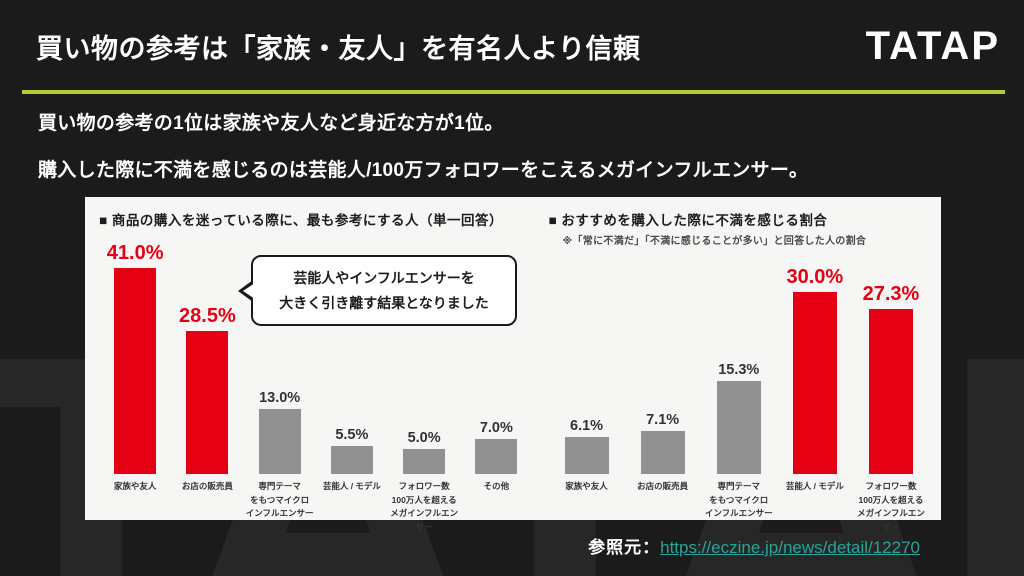 The width and height of the screenshot is (1024, 576). What do you see at coordinates (738, 358) in the screenshot?
I see `bar-stack: 15.3%` at bounding box center [738, 358].